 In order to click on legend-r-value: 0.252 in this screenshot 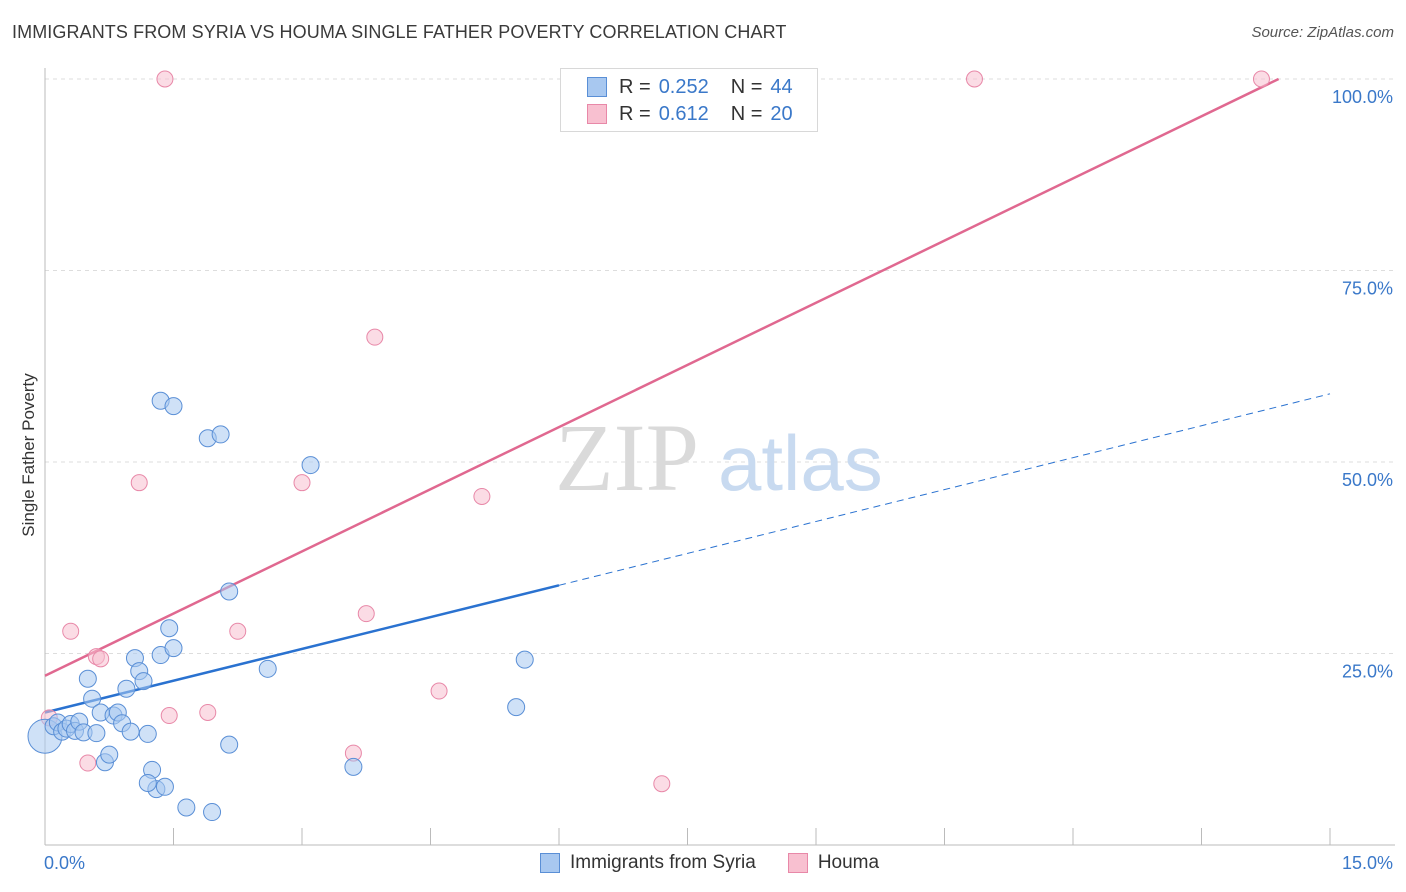, I will do `click(683, 86)`.